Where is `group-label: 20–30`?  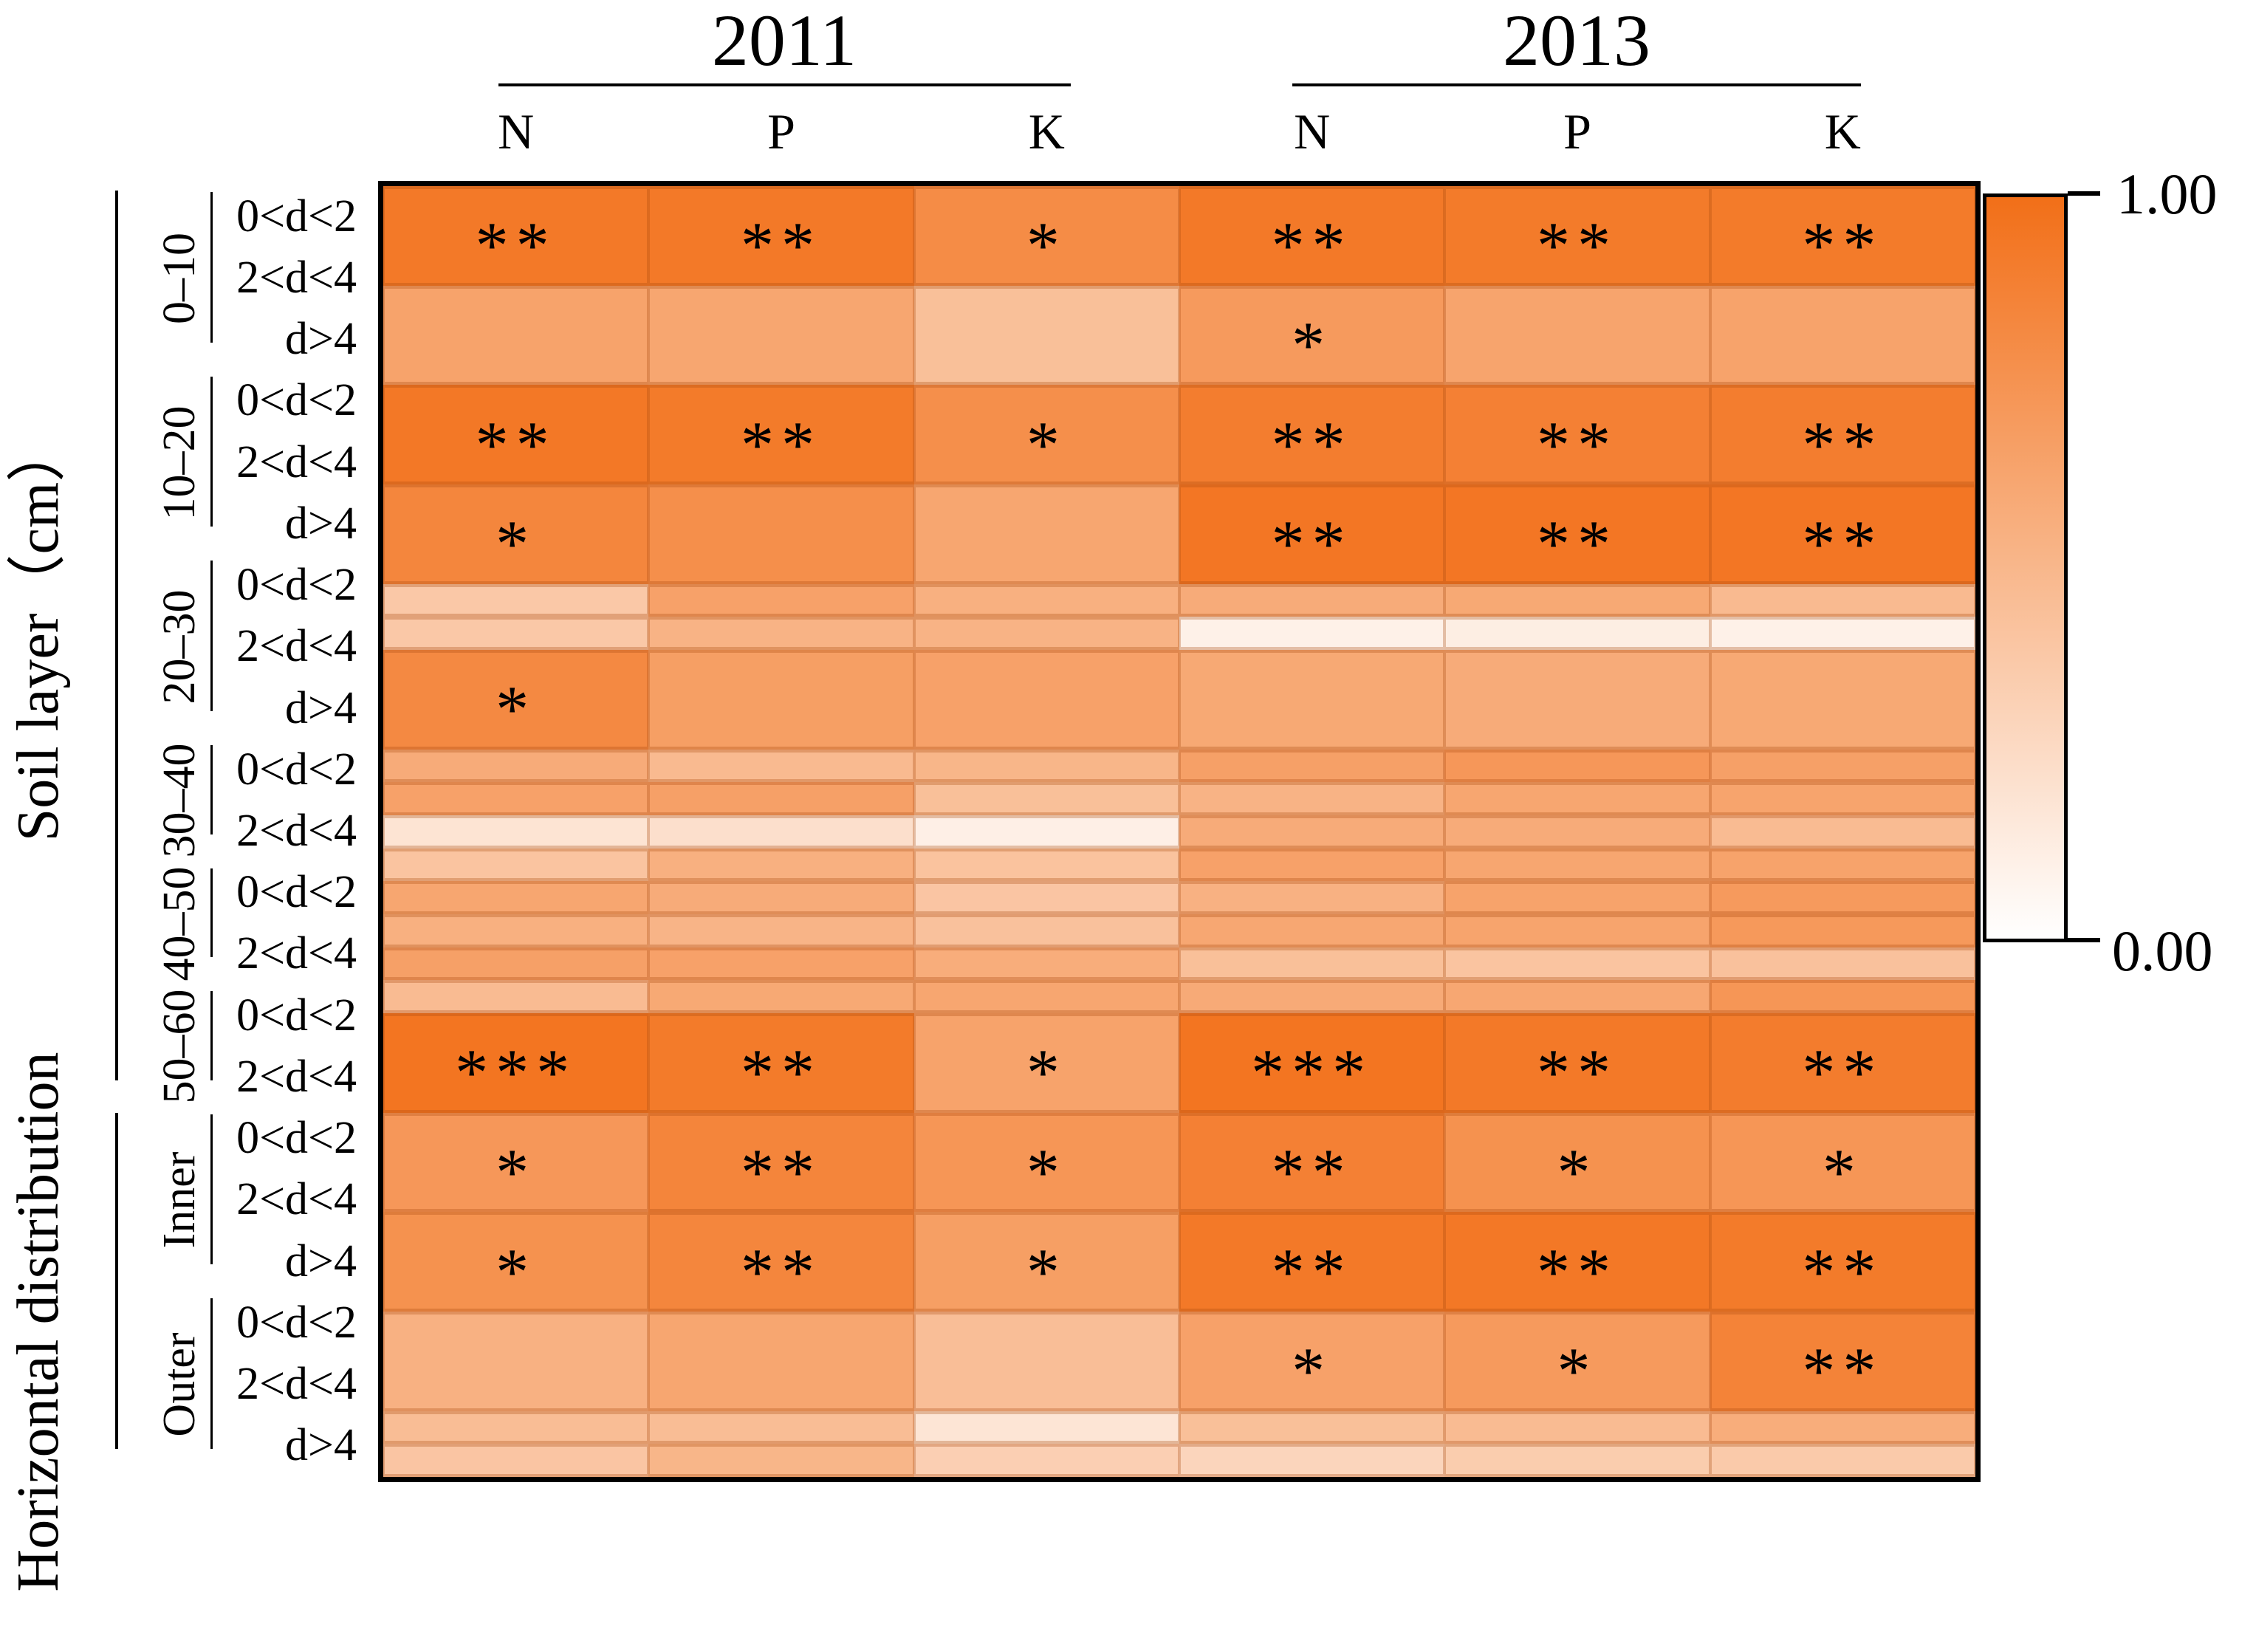
group-label: 20–30 is located at coordinates (180, 647).